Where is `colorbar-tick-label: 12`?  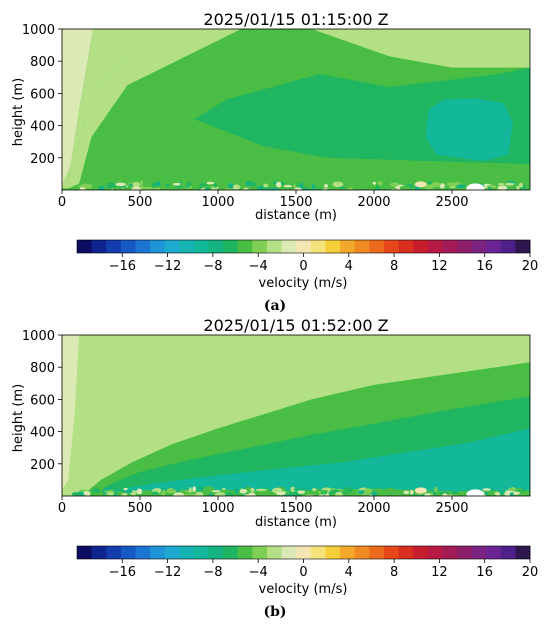 colorbar-tick-label: 12 is located at coordinates (439, 572).